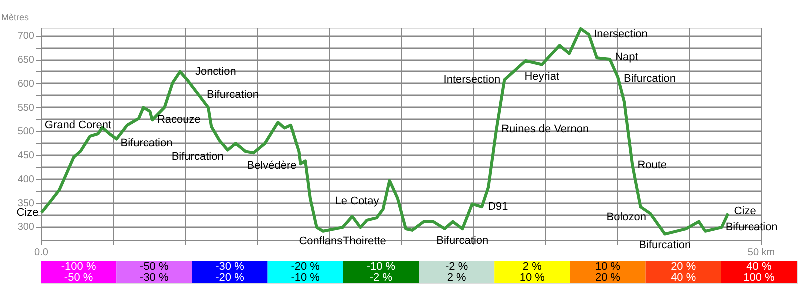  What do you see at coordinates (608, 267) in the screenshot?
I see `category-label: 10 %` at bounding box center [608, 267].